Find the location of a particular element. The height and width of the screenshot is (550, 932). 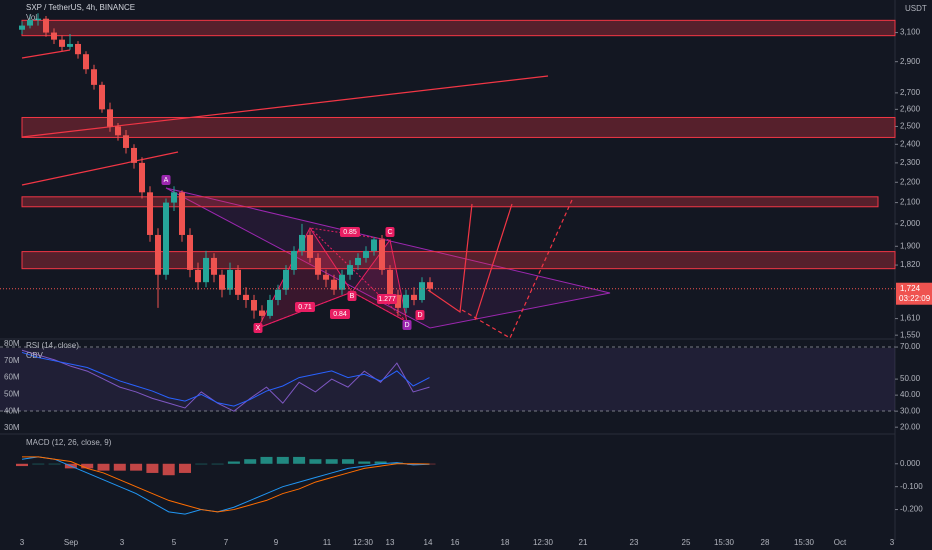

y2-tick-label: 70M is located at coordinates (12, 360).